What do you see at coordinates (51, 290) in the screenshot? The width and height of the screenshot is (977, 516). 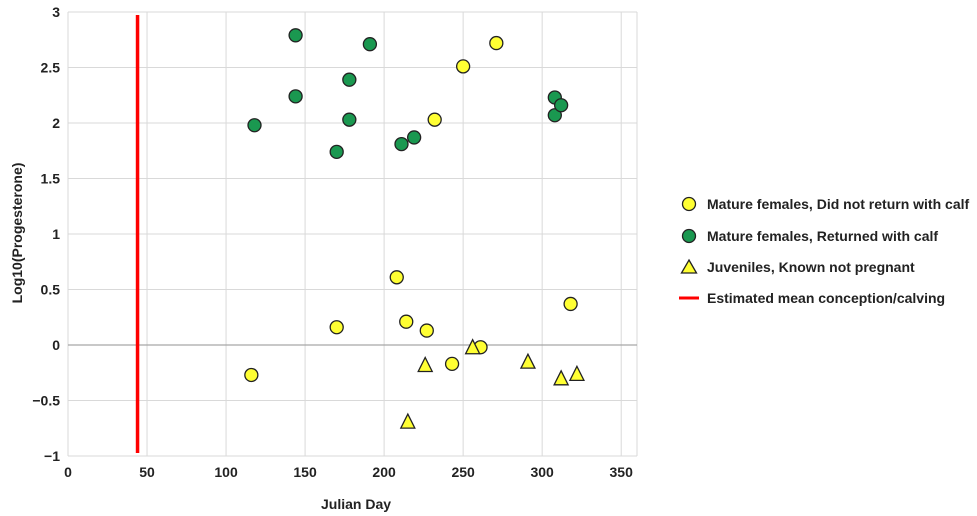 I see `y-tick-label: 0.5` at bounding box center [51, 290].